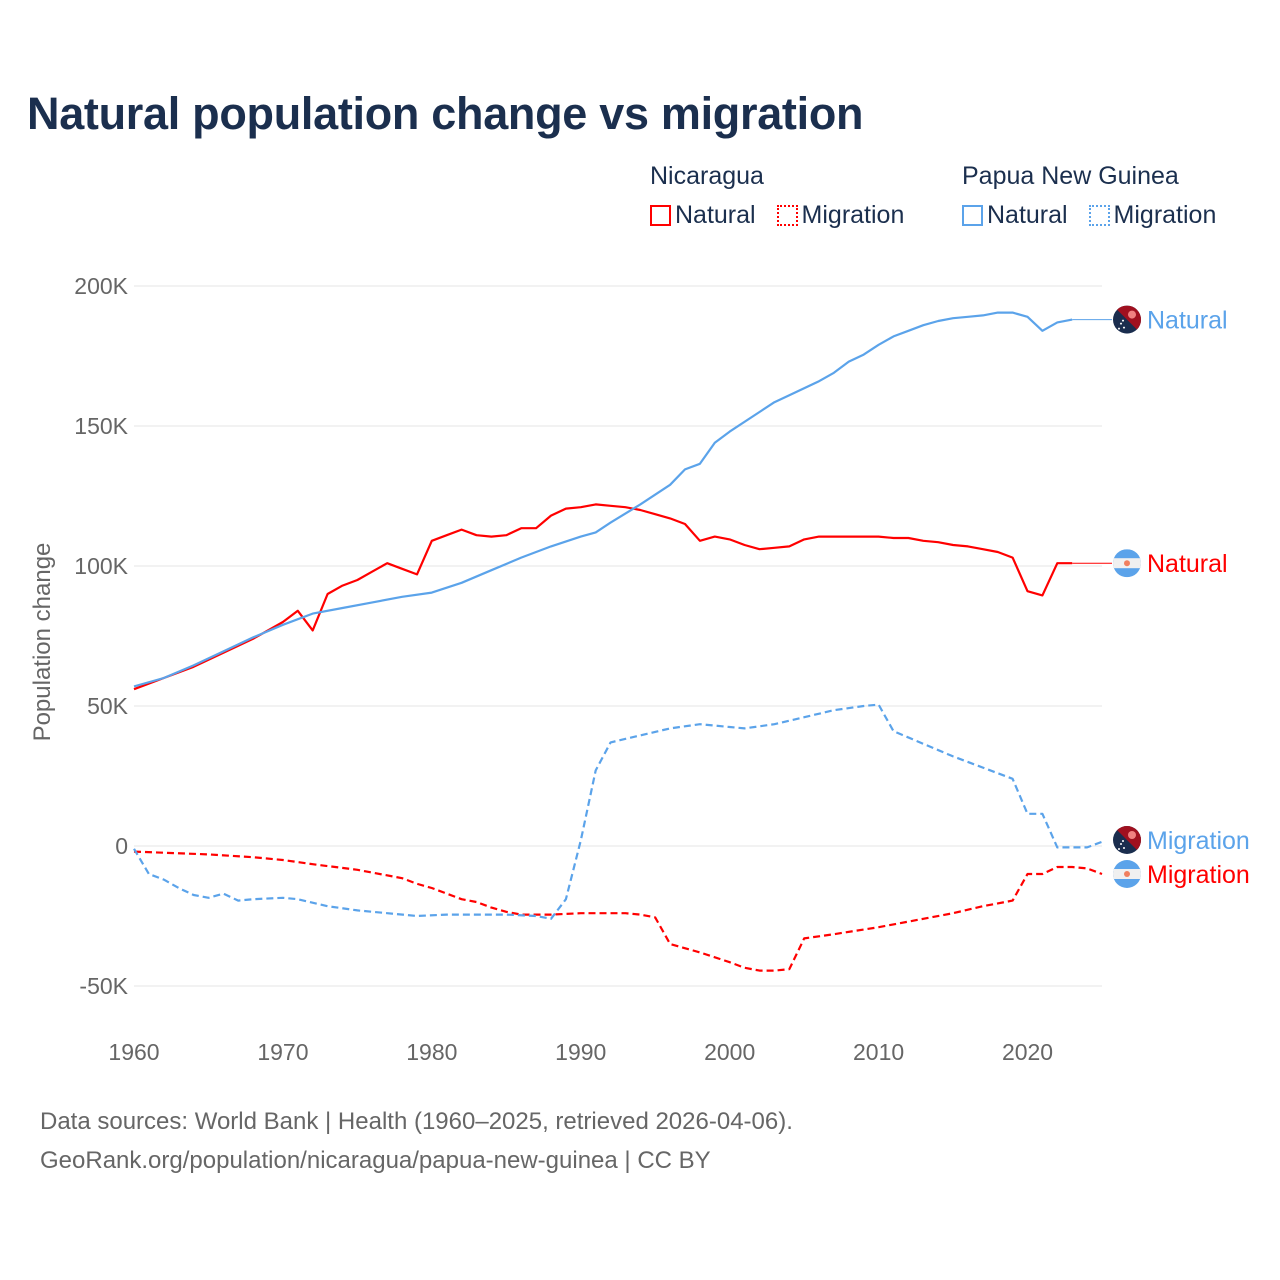 The width and height of the screenshot is (1280, 1280). Describe the element at coordinates (1181, 597) in the screenshot. I see `end-labels: Natural Migration Natural Migration` at that location.